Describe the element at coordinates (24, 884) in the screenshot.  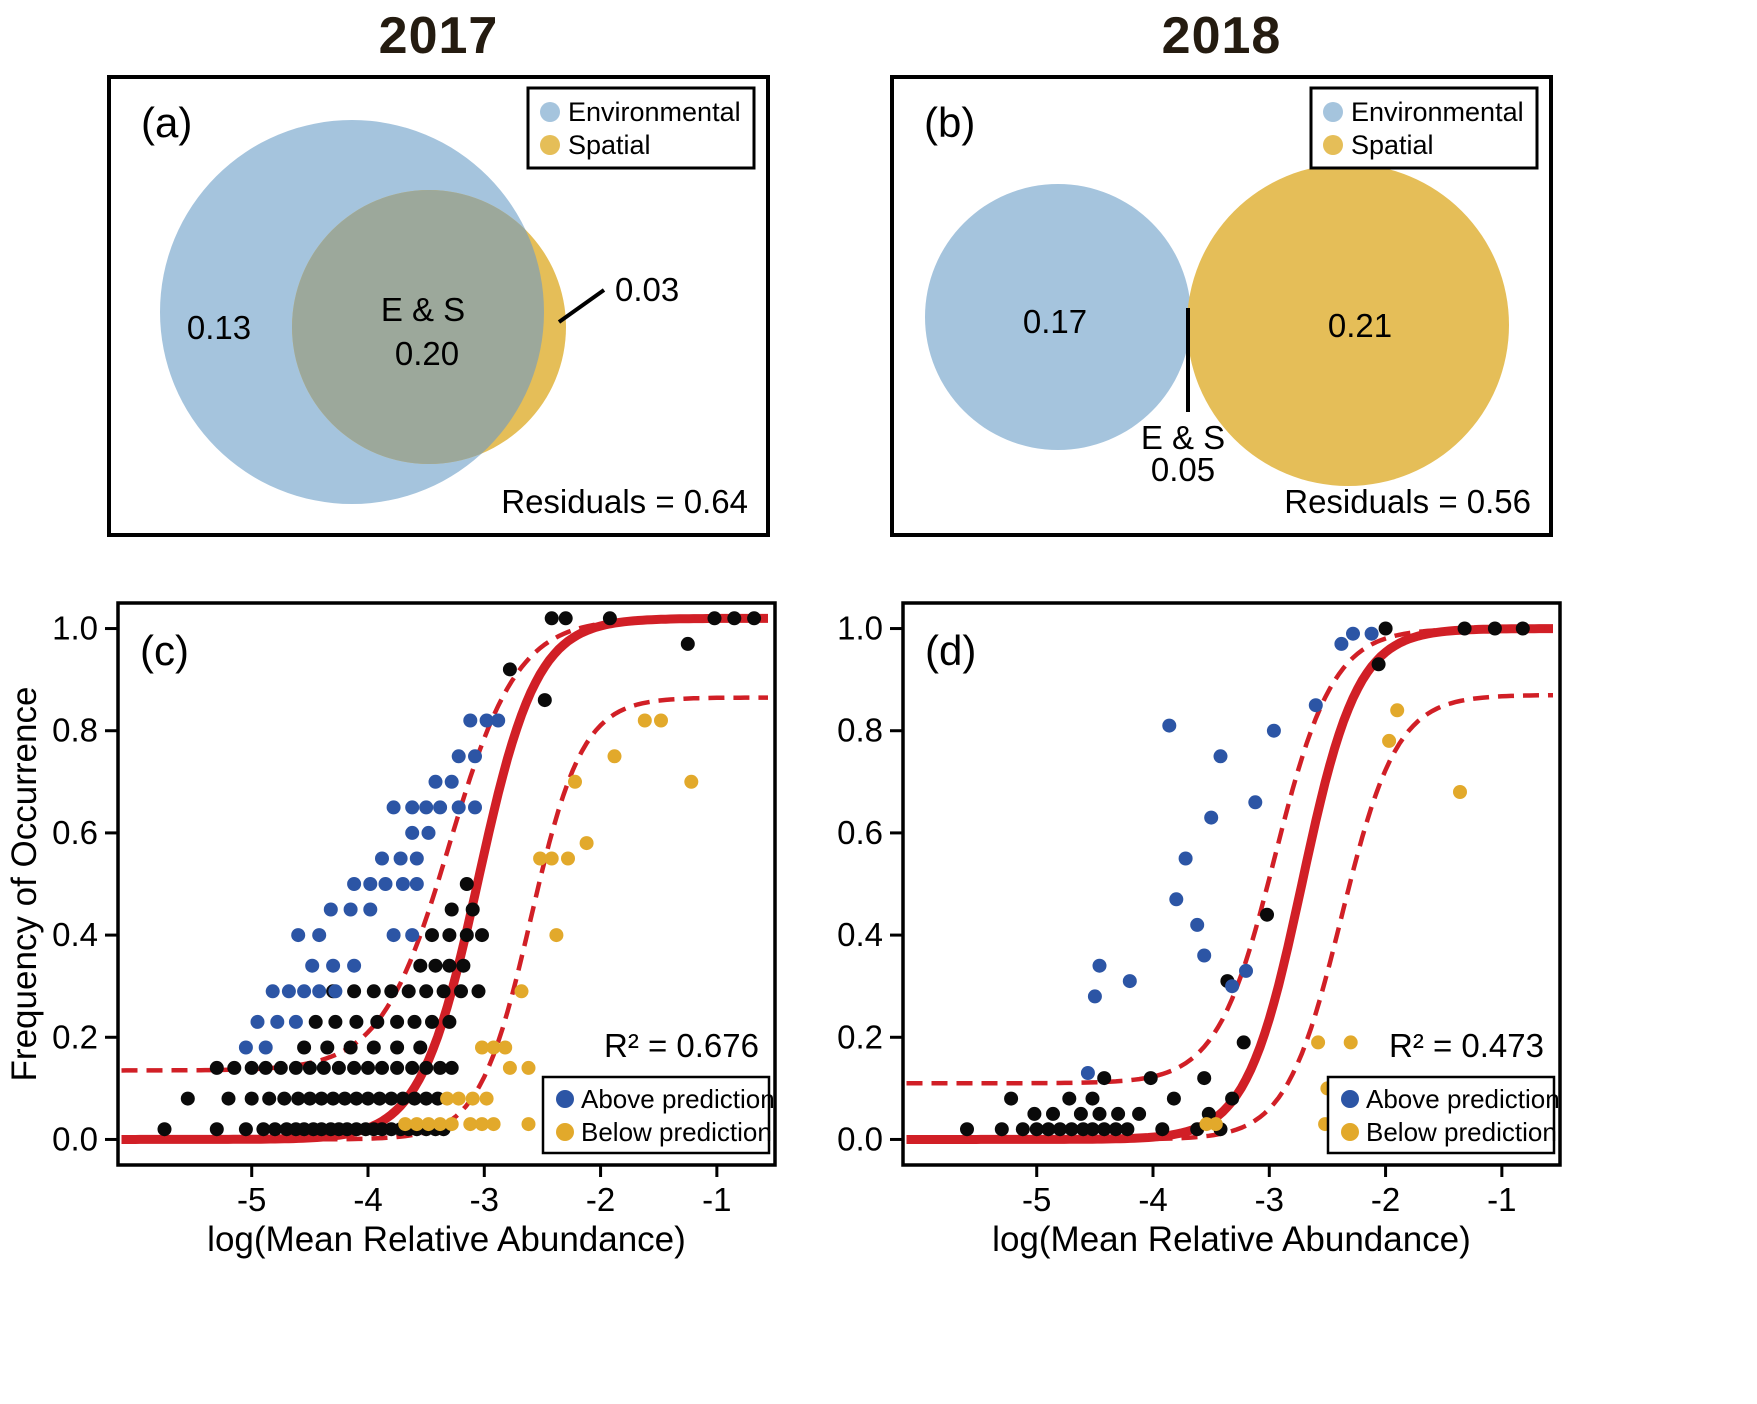
I see `y-axis-title: Frequency of Occurrence` at that location.